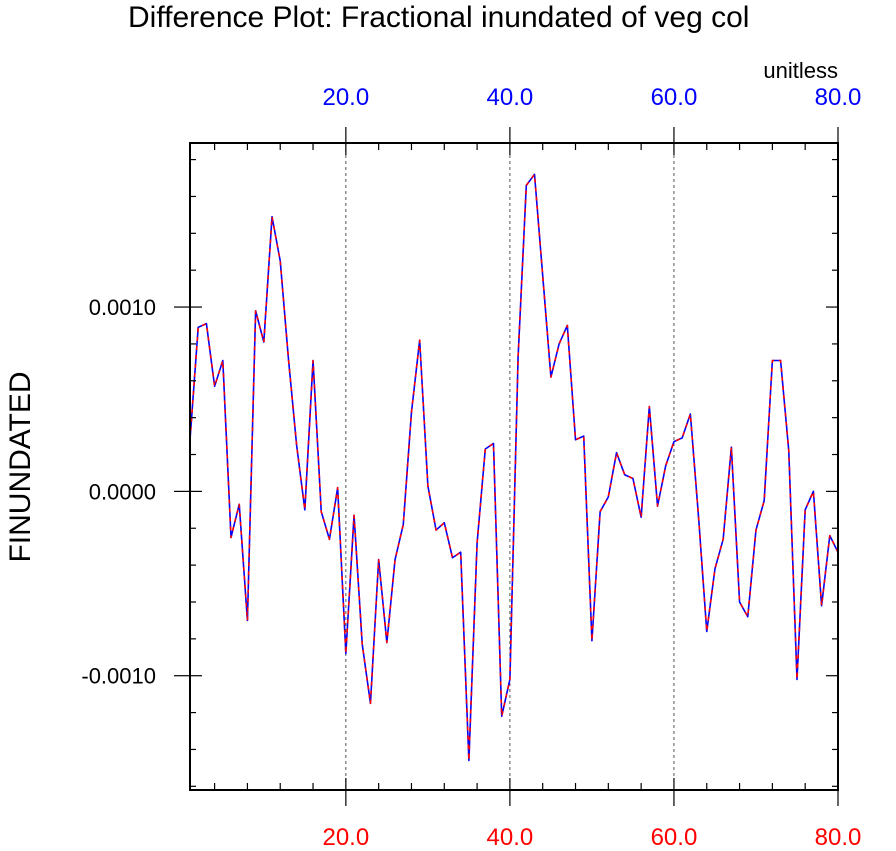 The height and width of the screenshot is (851, 896). What do you see at coordinates (20, 466) in the screenshot?
I see `y-axis-label: FINUNDATED` at bounding box center [20, 466].